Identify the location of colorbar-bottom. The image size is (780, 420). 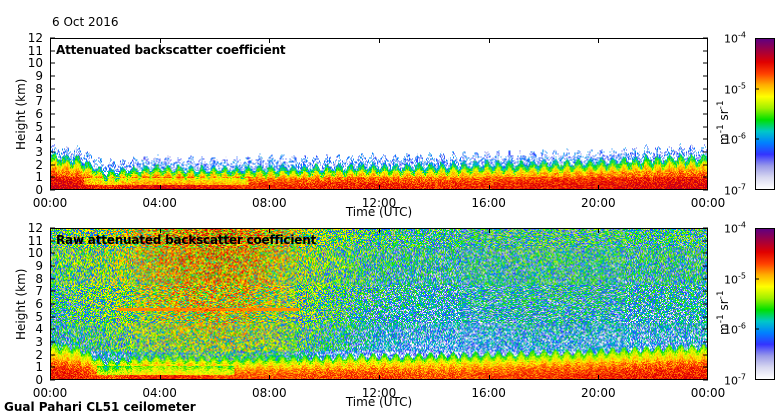
(765, 304).